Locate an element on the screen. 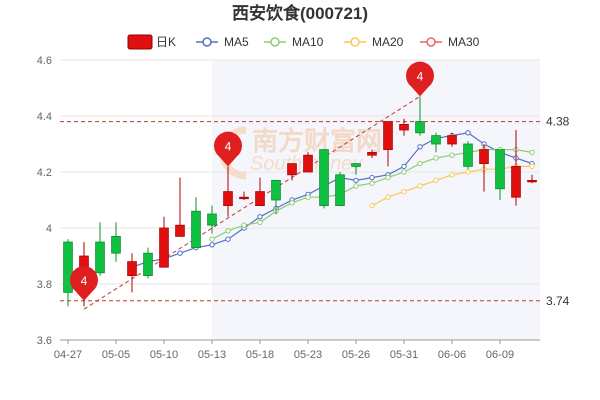 This screenshot has height=400, width=600. legend-item-2: MA10 is located at coordinates (294, 42).